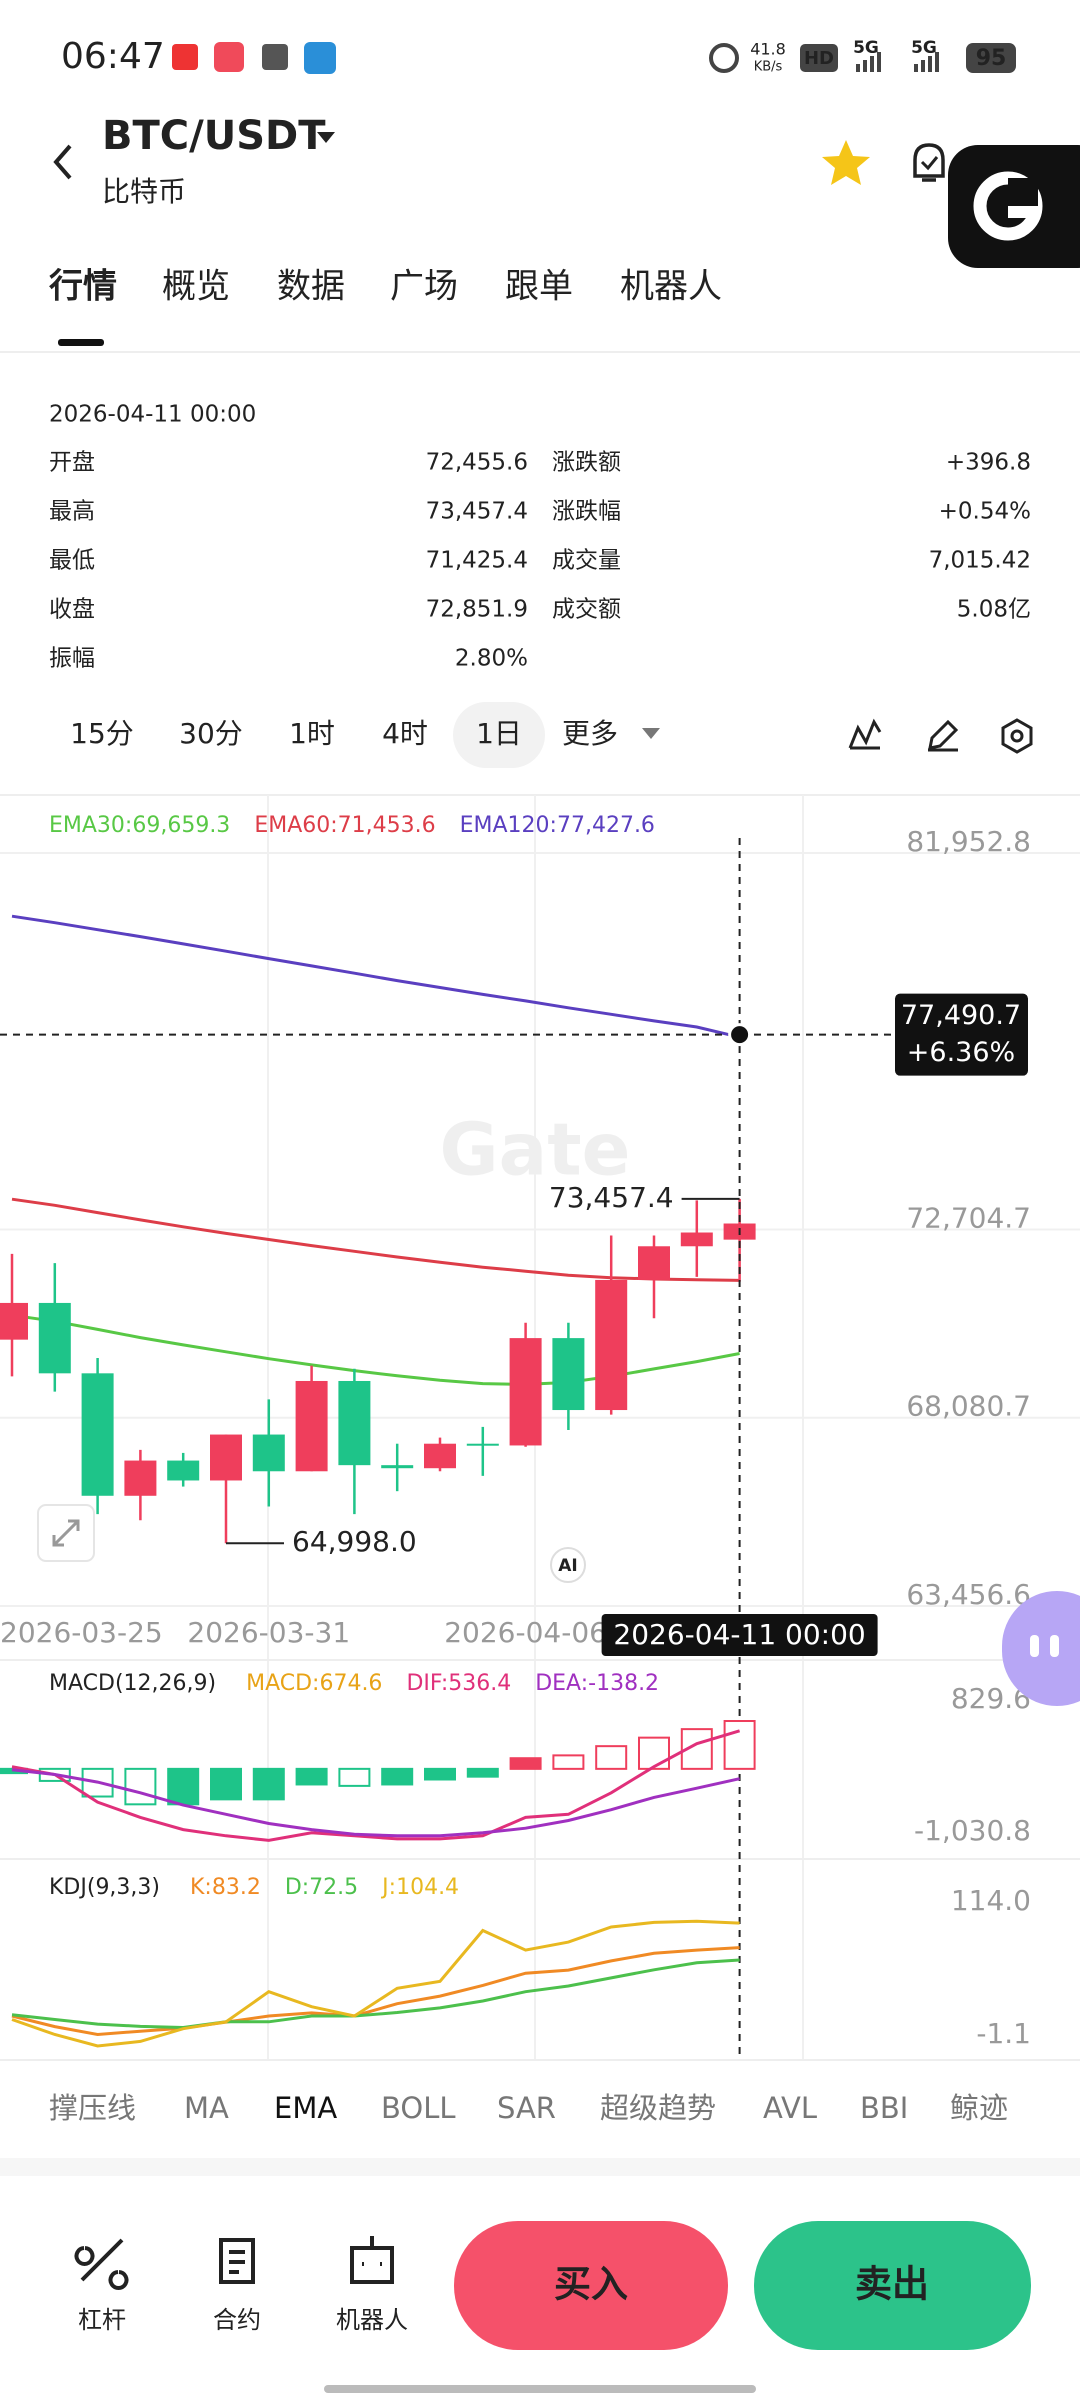  What do you see at coordinates (113, 56) in the screenshot?
I see `clock: 06:47` at bounding box center [113, 56].